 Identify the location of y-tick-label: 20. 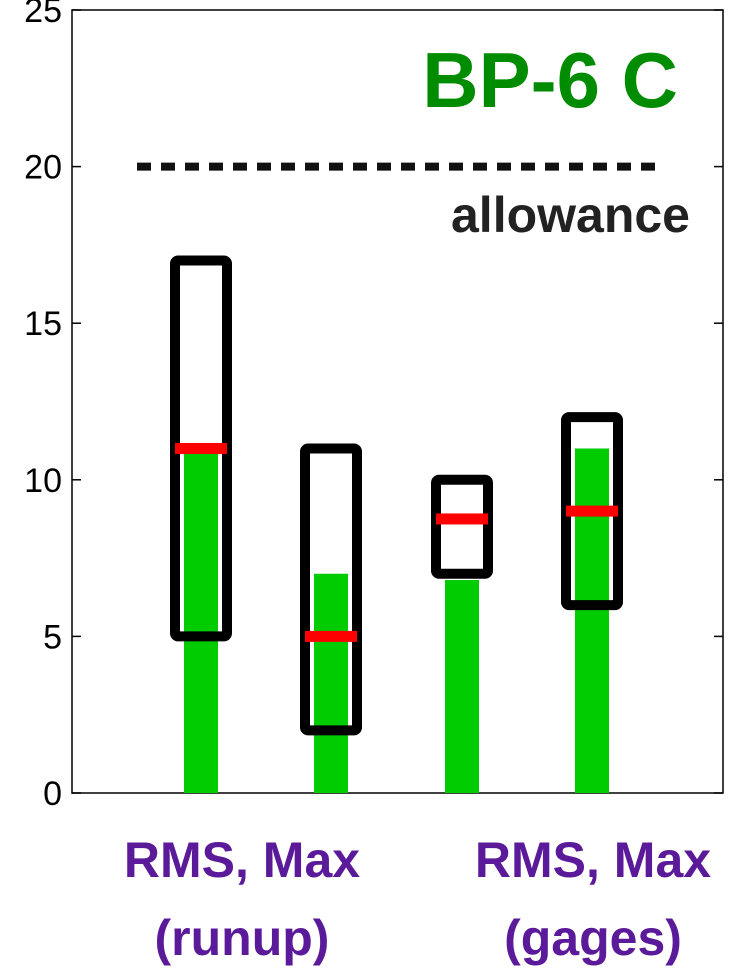
(43, 168).